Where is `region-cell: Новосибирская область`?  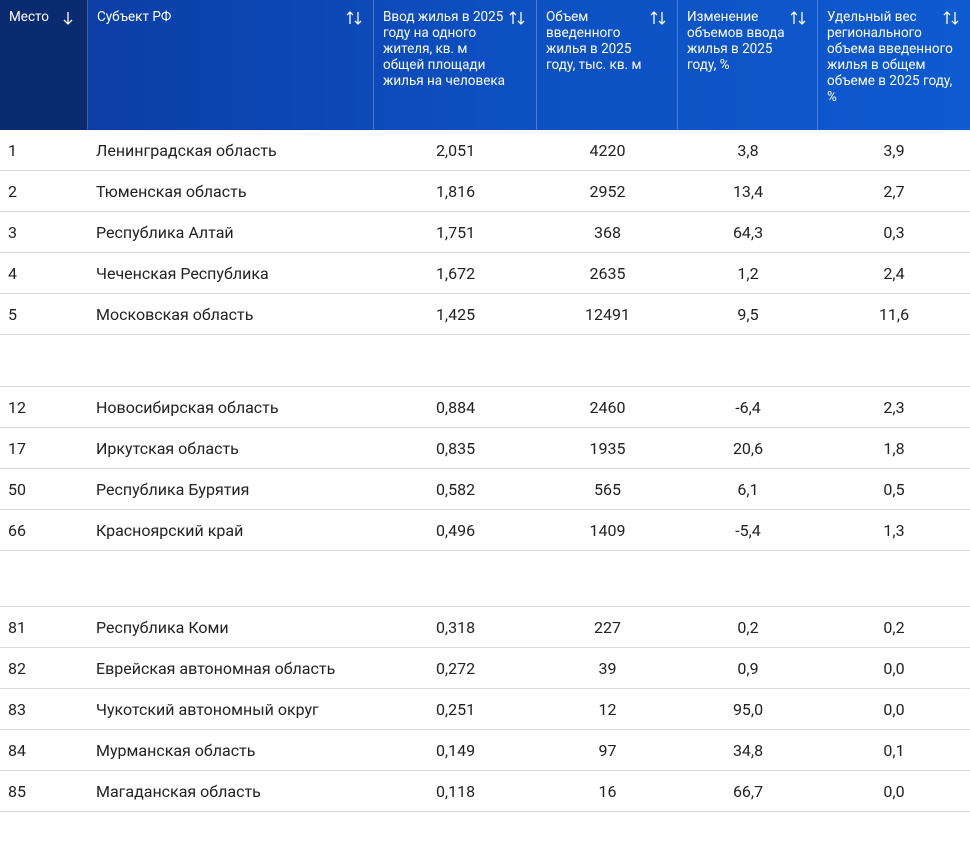 region-cell: Новосибирская область is located at coordinates (187, 407).